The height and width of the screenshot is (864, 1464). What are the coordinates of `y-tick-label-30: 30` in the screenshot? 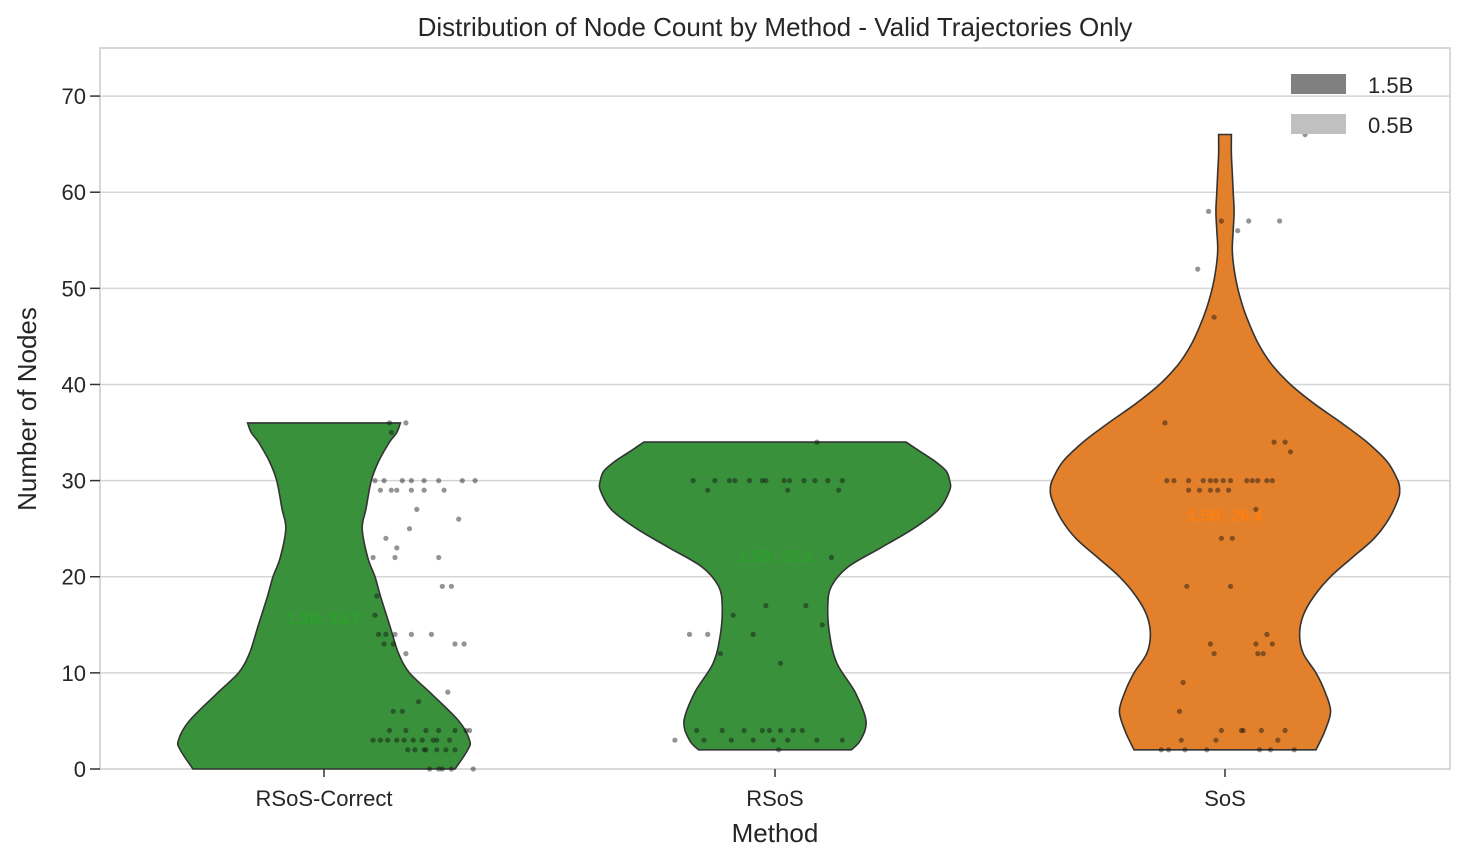 It's located at (74, 481).